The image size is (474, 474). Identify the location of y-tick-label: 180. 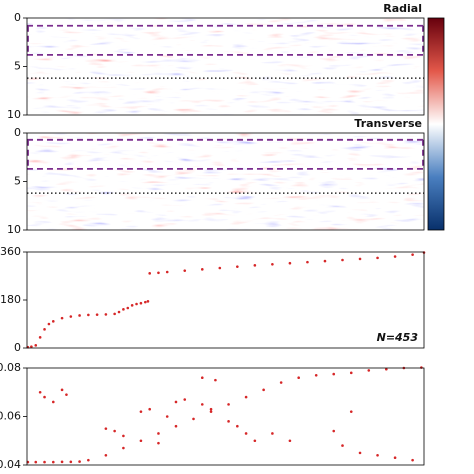
(10, 299).